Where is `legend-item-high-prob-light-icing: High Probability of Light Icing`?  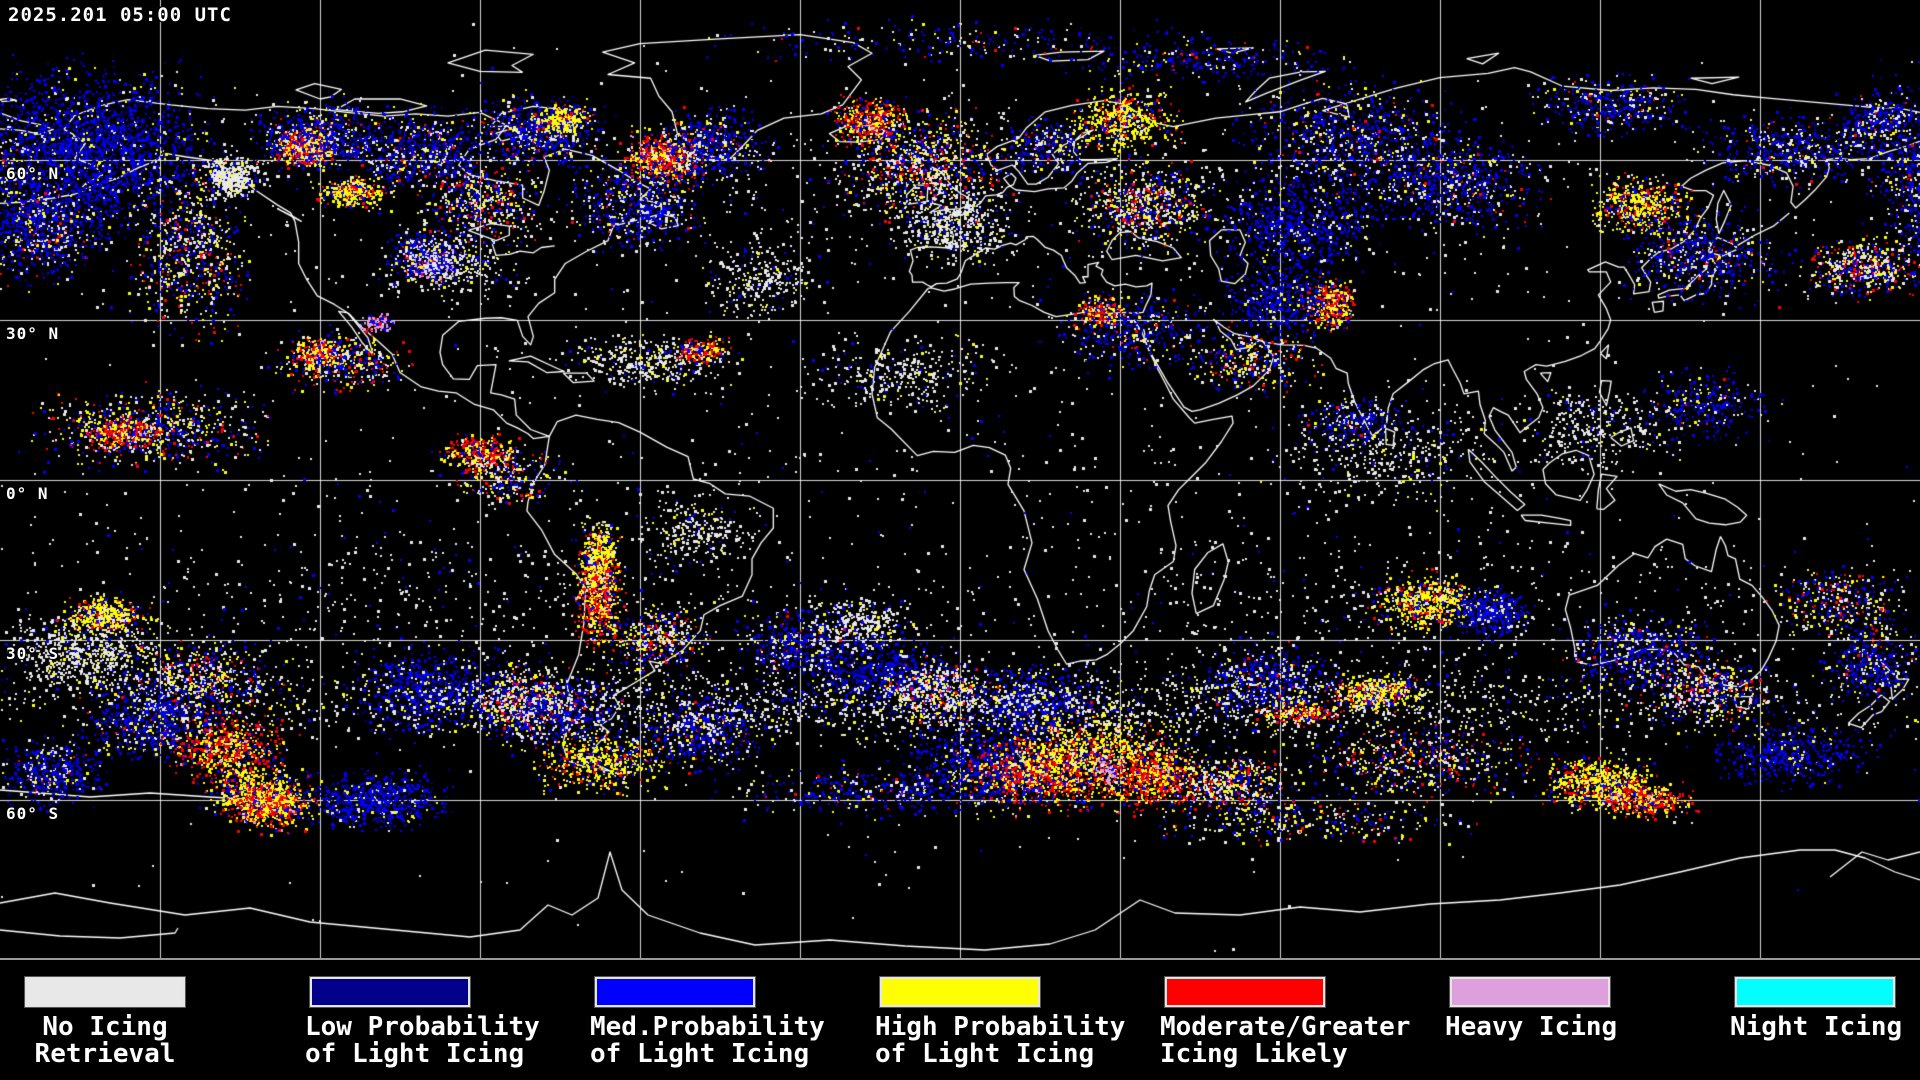
legend-item-high-prob-light-icing: High Probability of Light Icing is located at coordinates (1000, 1020).